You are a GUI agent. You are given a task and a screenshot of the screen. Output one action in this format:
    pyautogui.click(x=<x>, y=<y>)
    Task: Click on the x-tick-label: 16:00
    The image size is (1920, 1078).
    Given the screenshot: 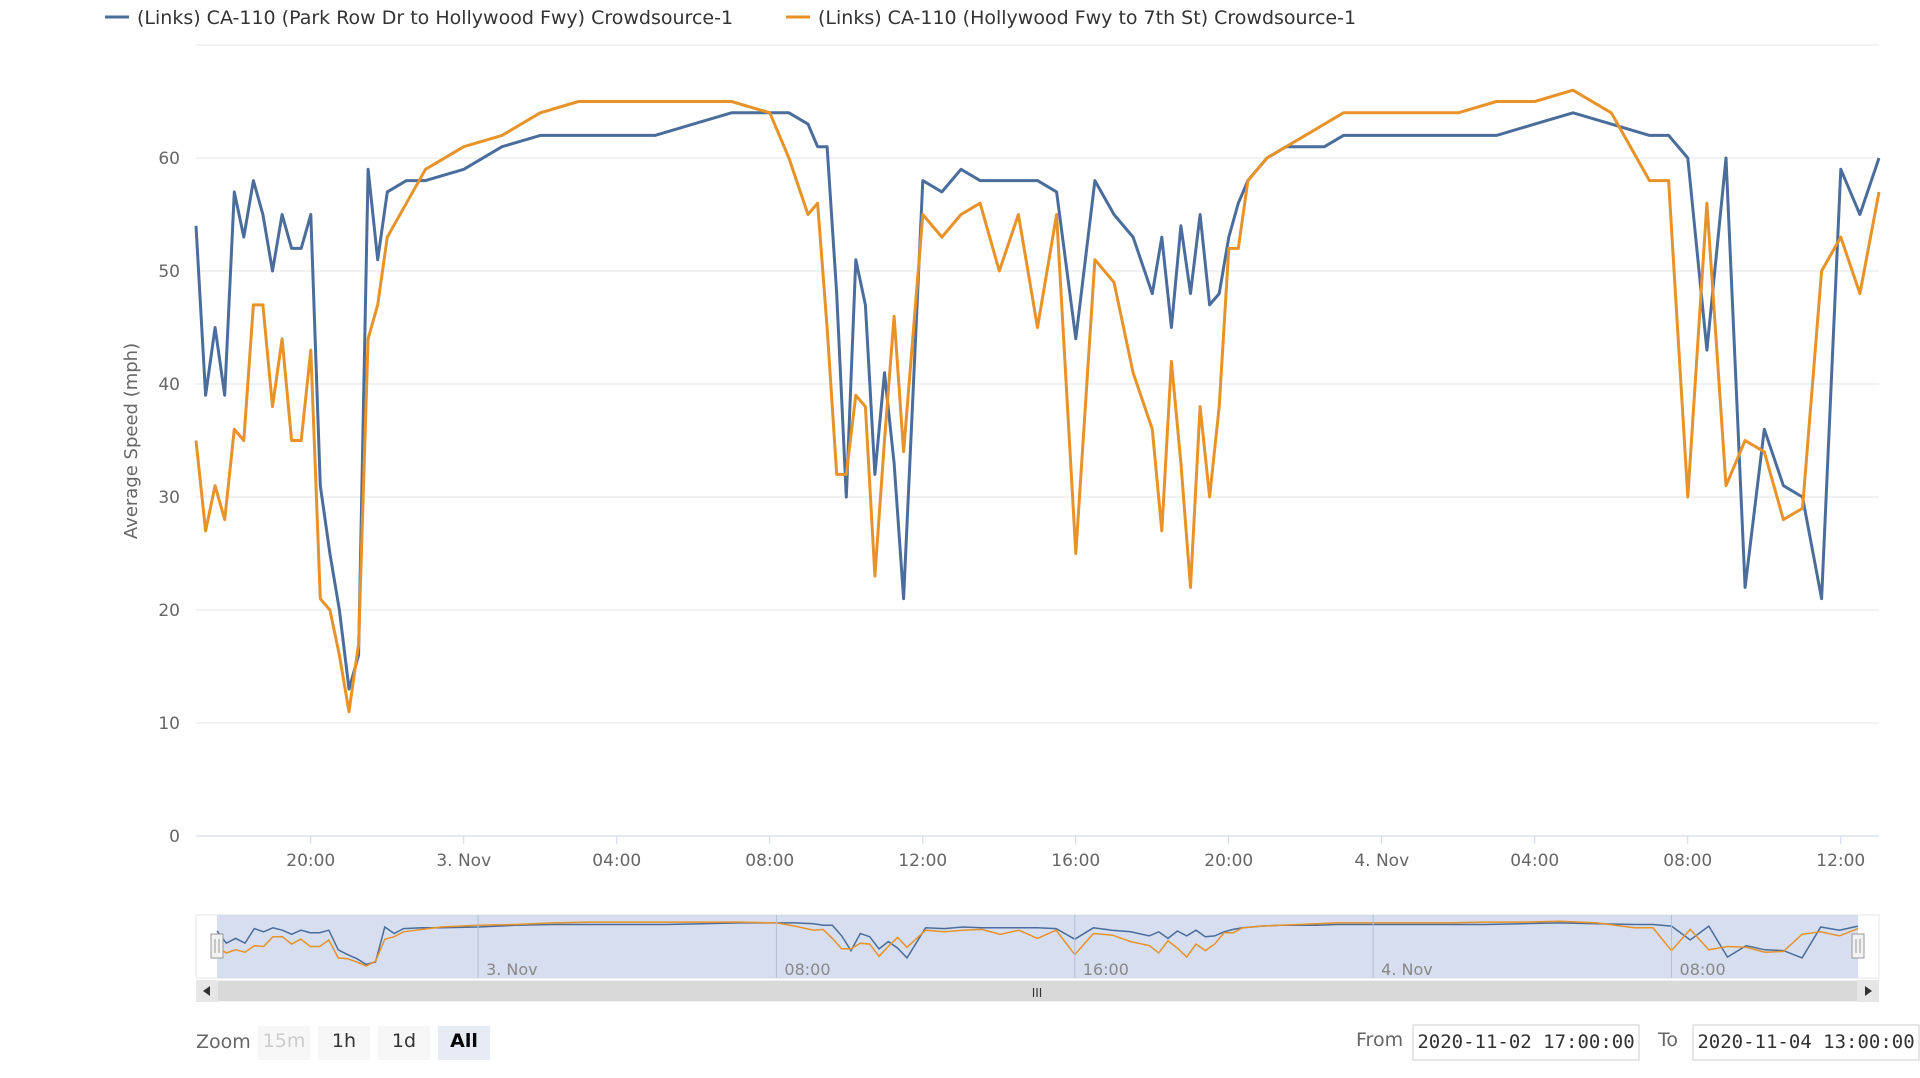 What is the action you would take?
    pyautogui.click(x=1075, y=861)
    